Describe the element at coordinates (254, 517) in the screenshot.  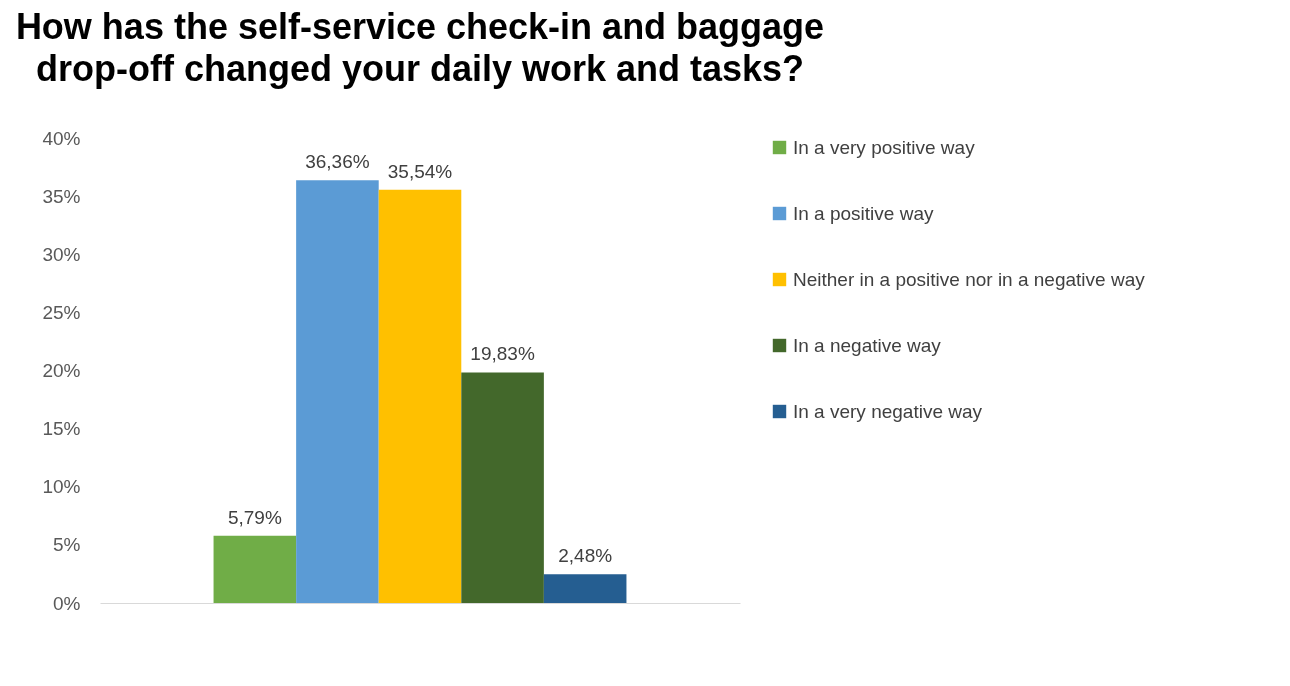
I see `data-label: 5,79%` at that location.